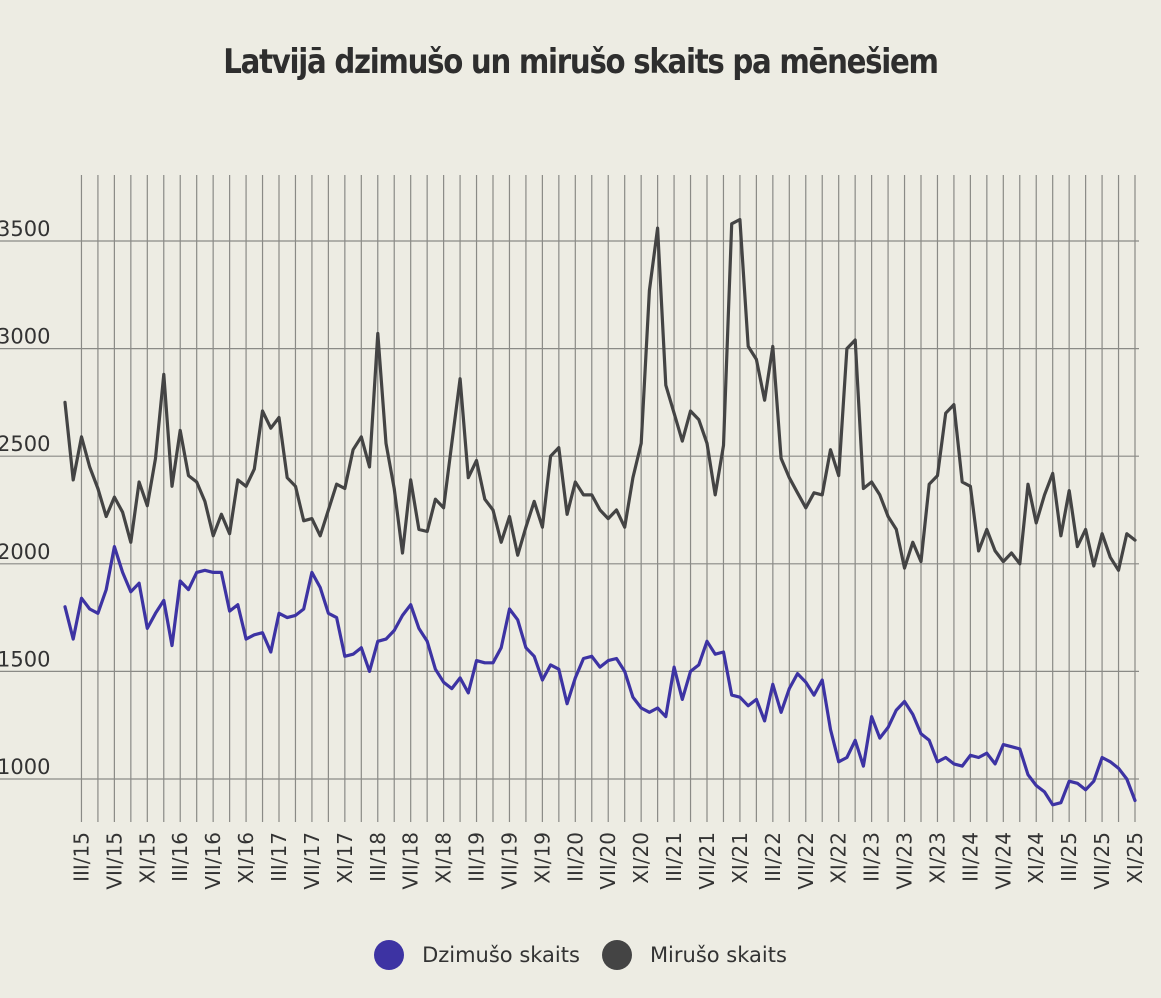 The height and width of the screenshot is (998, 1161). I want to click on y-tick-label: 2000, so click(25, 552).